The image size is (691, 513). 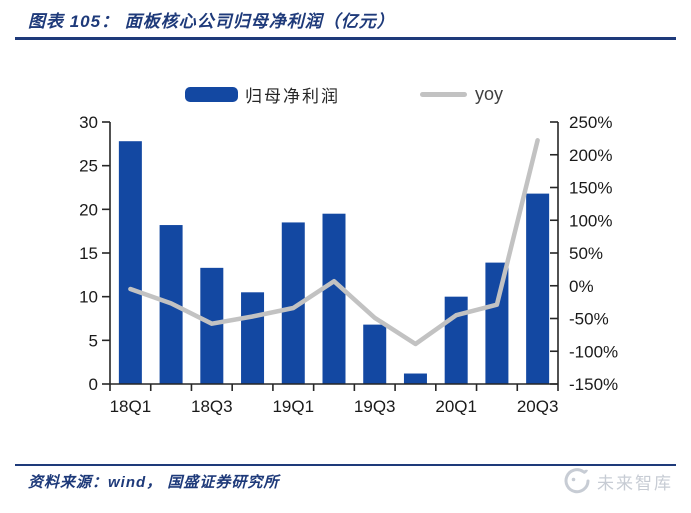 What do you see at coordinates (334, 298) in the screenshot?
I see `bar-19Q2` at bounding box center [334, 298].